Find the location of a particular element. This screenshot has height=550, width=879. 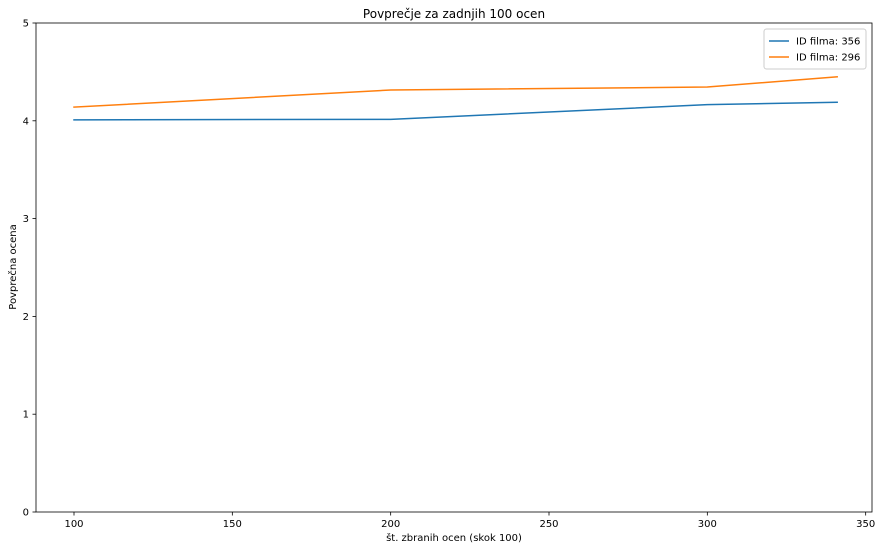

x-tick-label: 100 is located at coordinates (73, 524).